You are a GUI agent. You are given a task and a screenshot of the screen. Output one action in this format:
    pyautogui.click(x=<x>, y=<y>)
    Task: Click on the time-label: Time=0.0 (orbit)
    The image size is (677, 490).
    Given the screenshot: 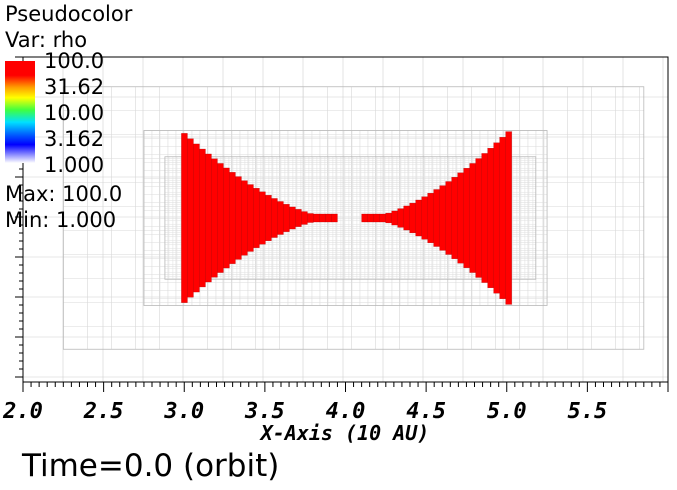 What is the action you would take?
    pyautogui.click(x=151, y=466)
    